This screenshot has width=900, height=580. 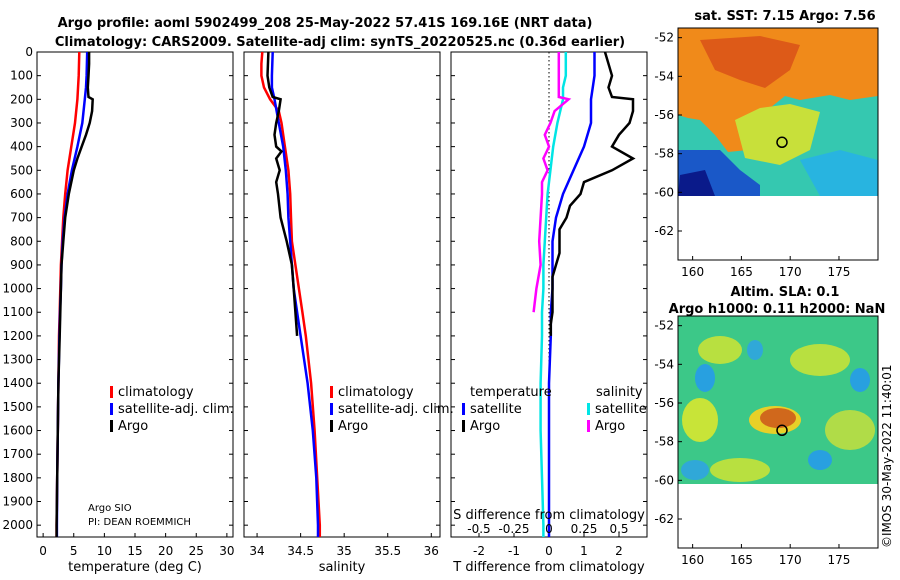 I want to click on temperature-xlabel: temperature (deg C), so click(x=135, y=567).